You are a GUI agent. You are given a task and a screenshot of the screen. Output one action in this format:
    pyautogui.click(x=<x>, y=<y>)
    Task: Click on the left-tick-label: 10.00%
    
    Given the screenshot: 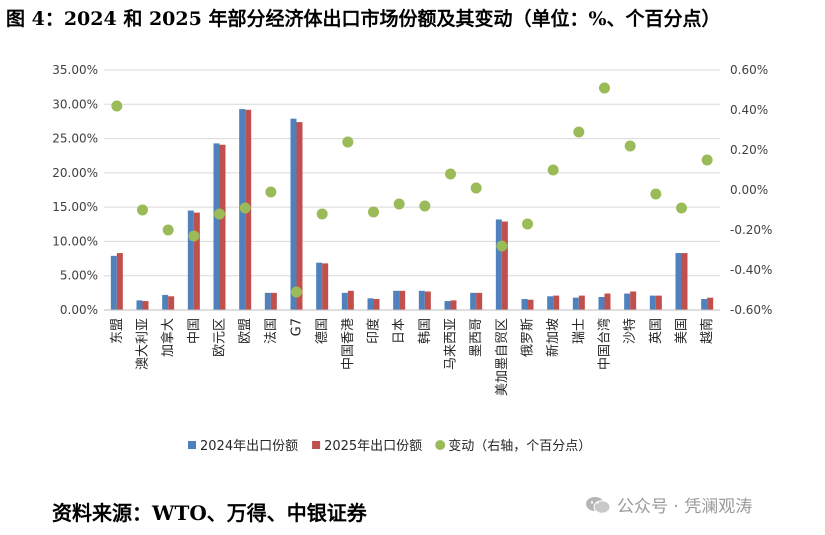 What is the action you would take?
    pyautogui.click(x=75, y=241)
    